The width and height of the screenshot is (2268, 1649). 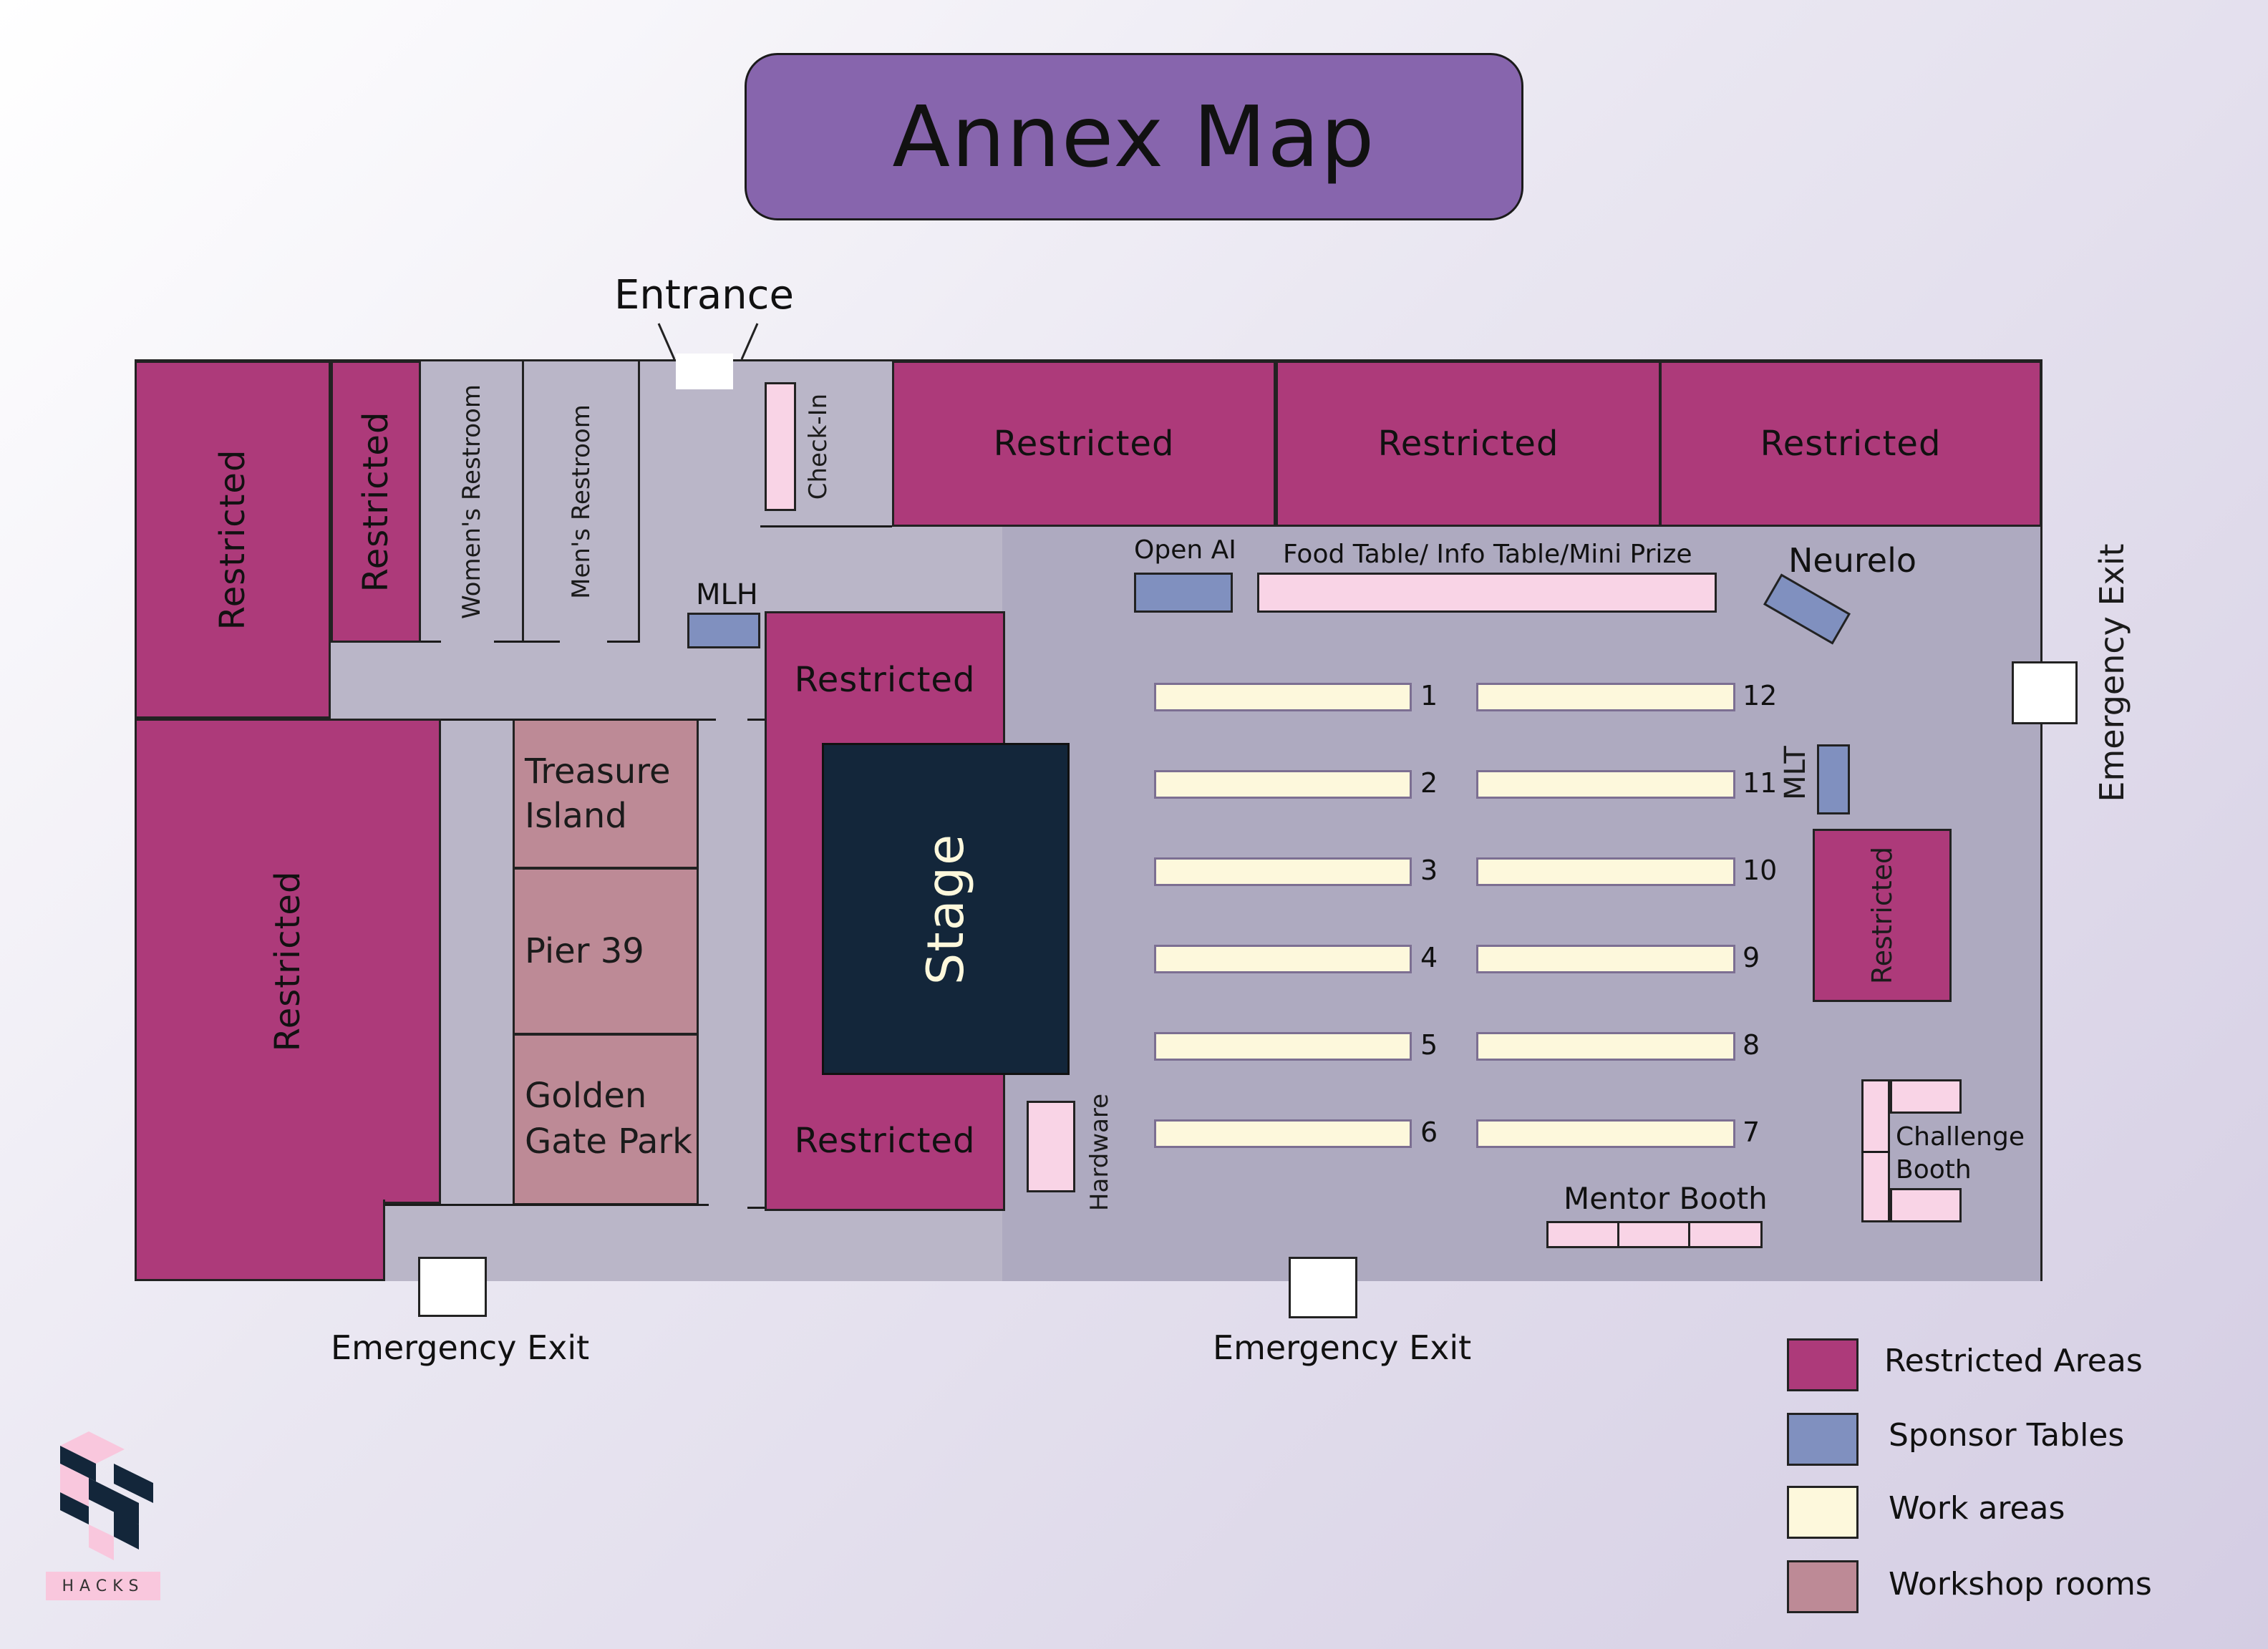 What do you see at coordinates (2020, 1584) in the screenshot?
I see `legend-label: Workshop rooms` at bounding box center [2020, 1584].